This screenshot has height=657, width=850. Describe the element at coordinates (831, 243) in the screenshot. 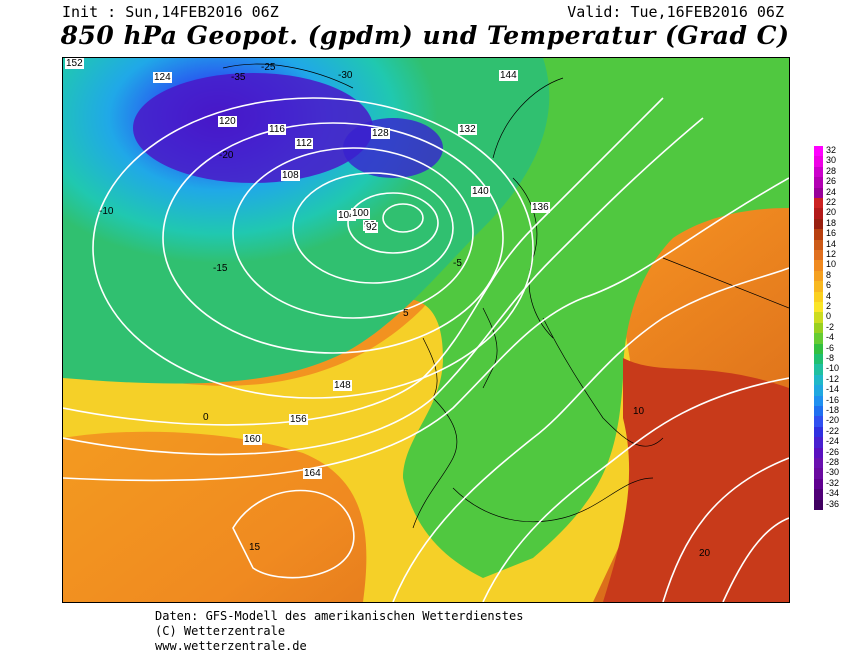

I see `legend-label: 14` at that location.